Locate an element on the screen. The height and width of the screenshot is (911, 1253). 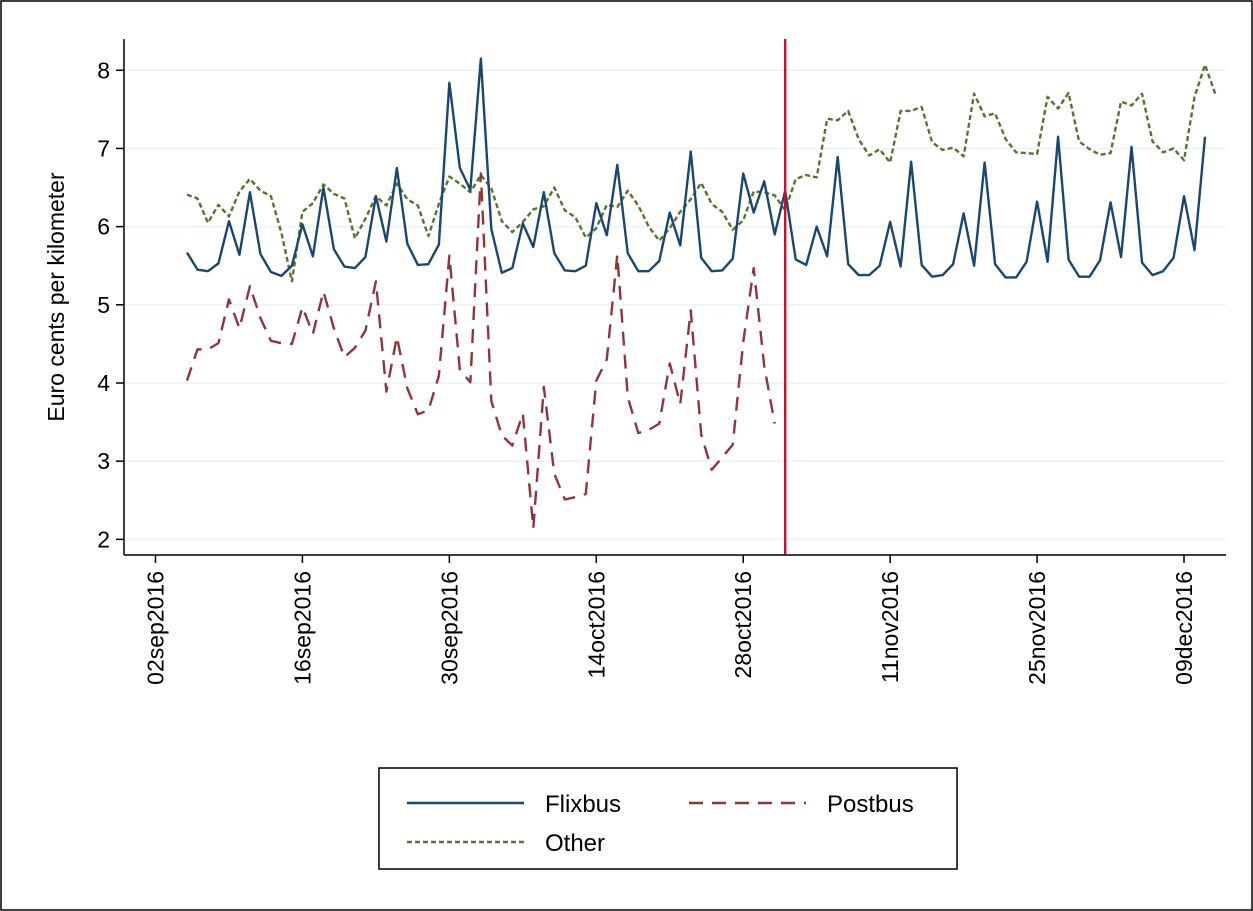
x-tick-label: 02sep2016 is located at coordinates (155, 628).